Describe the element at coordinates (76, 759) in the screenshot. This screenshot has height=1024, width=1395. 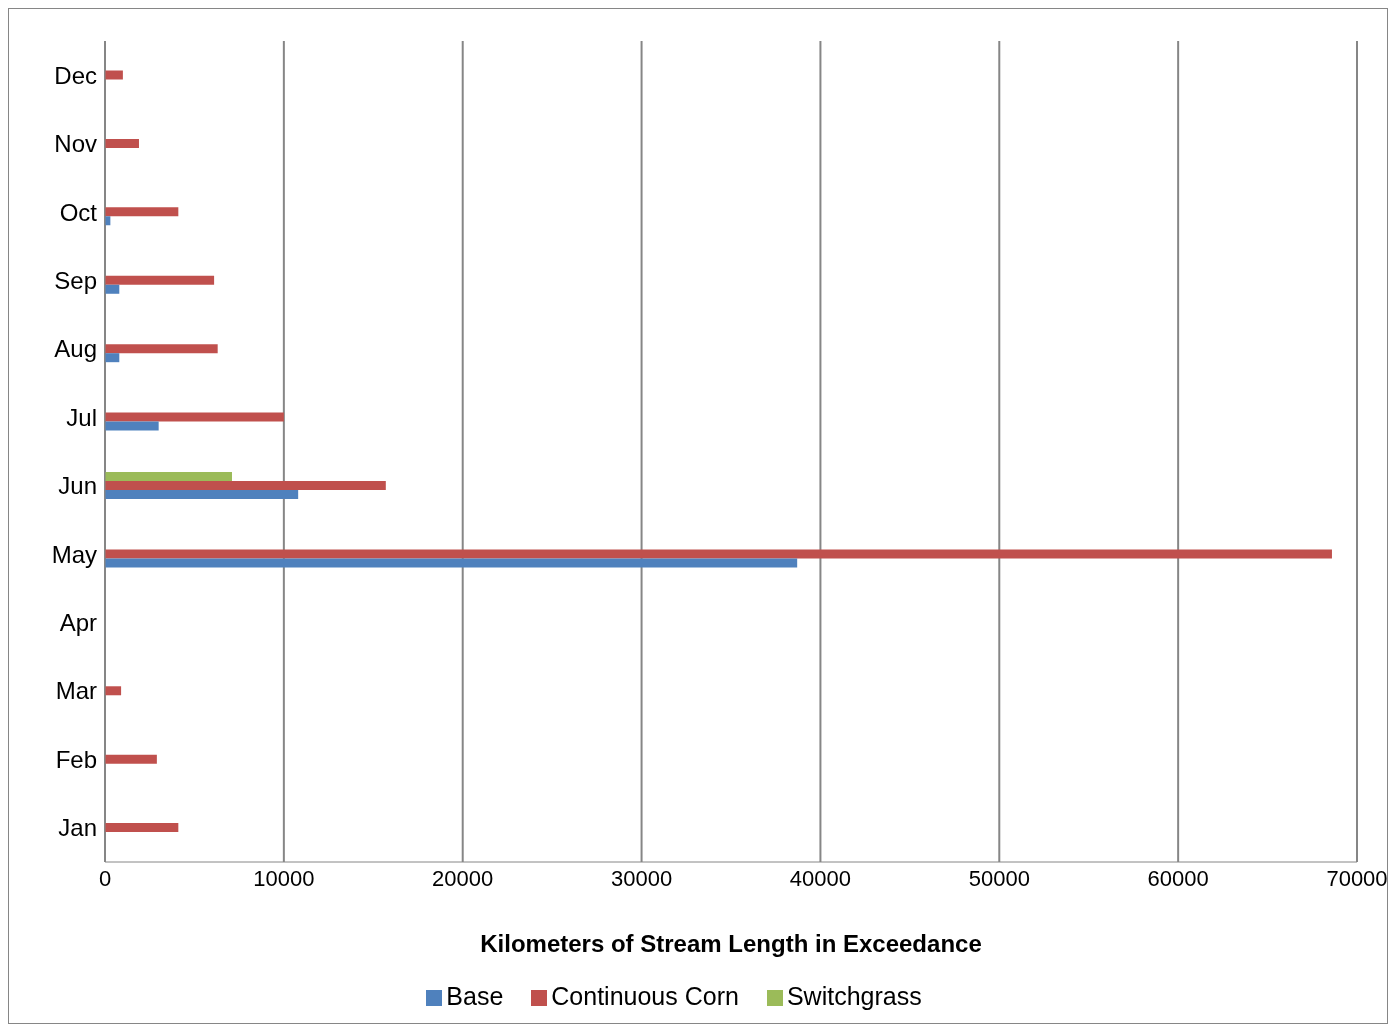
I see `y-tick-label: Feb` at that location.